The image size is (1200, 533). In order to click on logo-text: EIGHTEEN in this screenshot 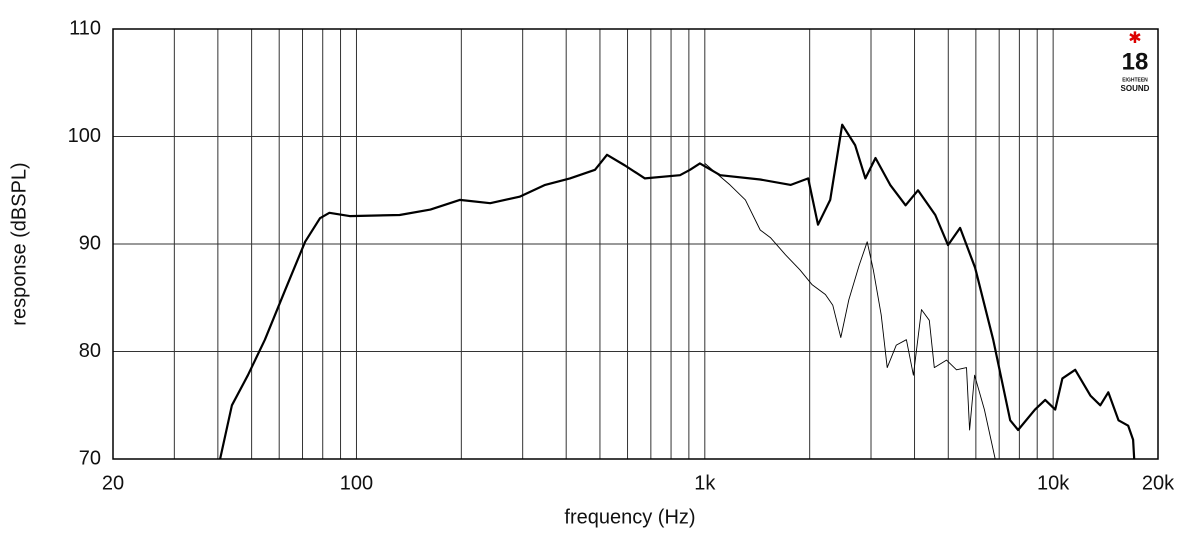, I will do `click(1135, 80)`.